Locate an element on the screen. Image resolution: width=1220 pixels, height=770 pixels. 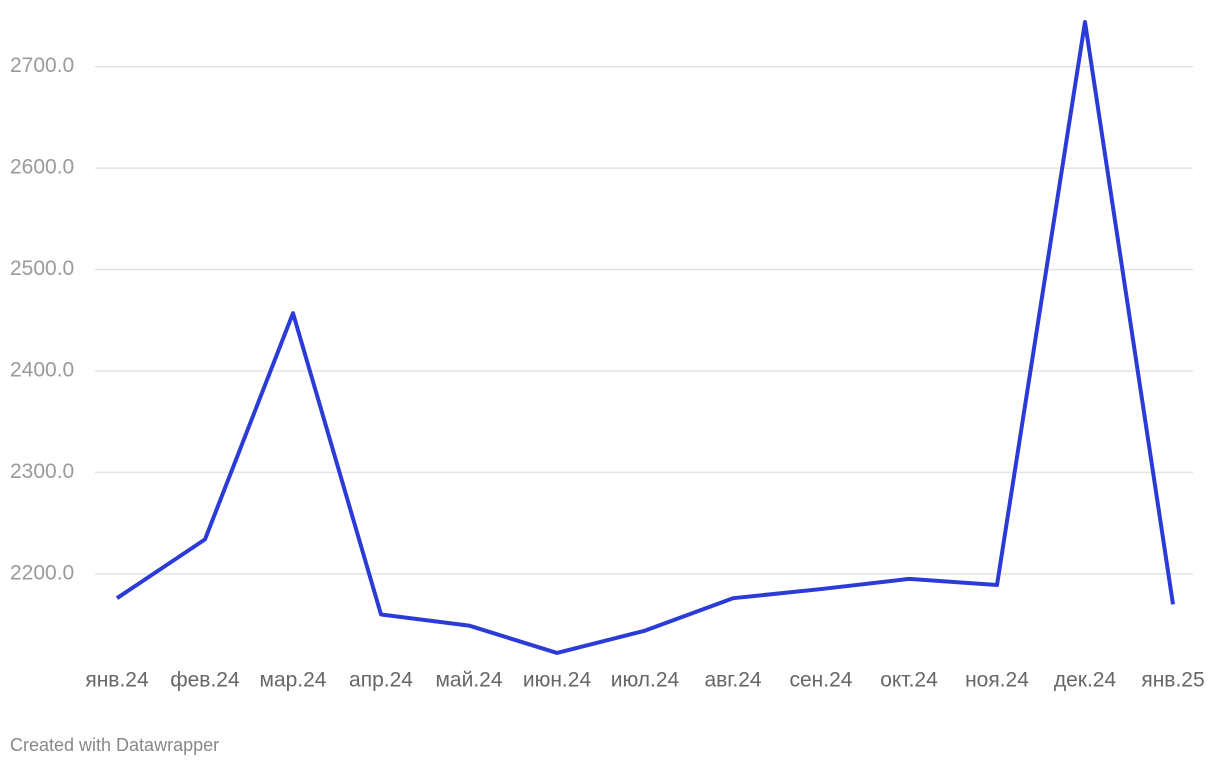
x-tick-label: июл.24 is located at coordinates (645, 680).